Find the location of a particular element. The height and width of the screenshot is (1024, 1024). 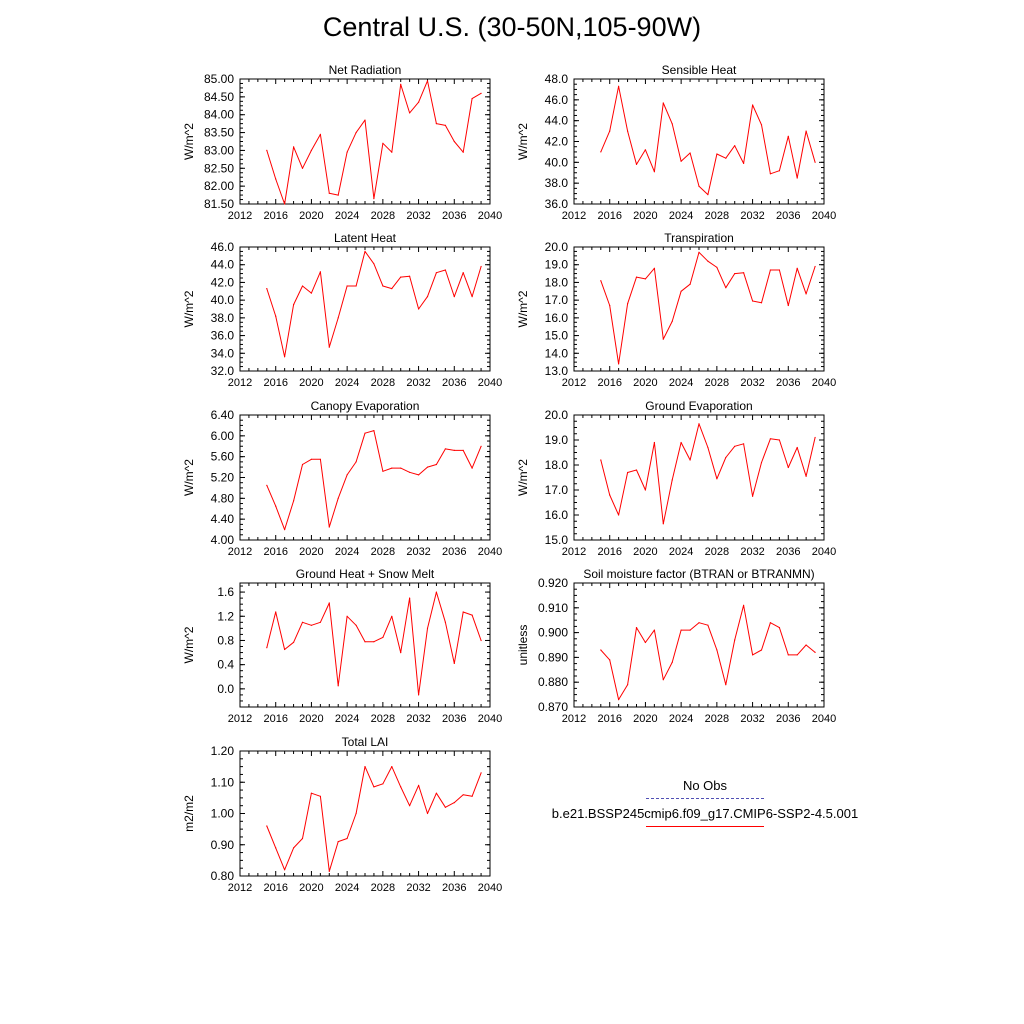

y-tick-label: 16.0 is located at coordinates (557, 515).